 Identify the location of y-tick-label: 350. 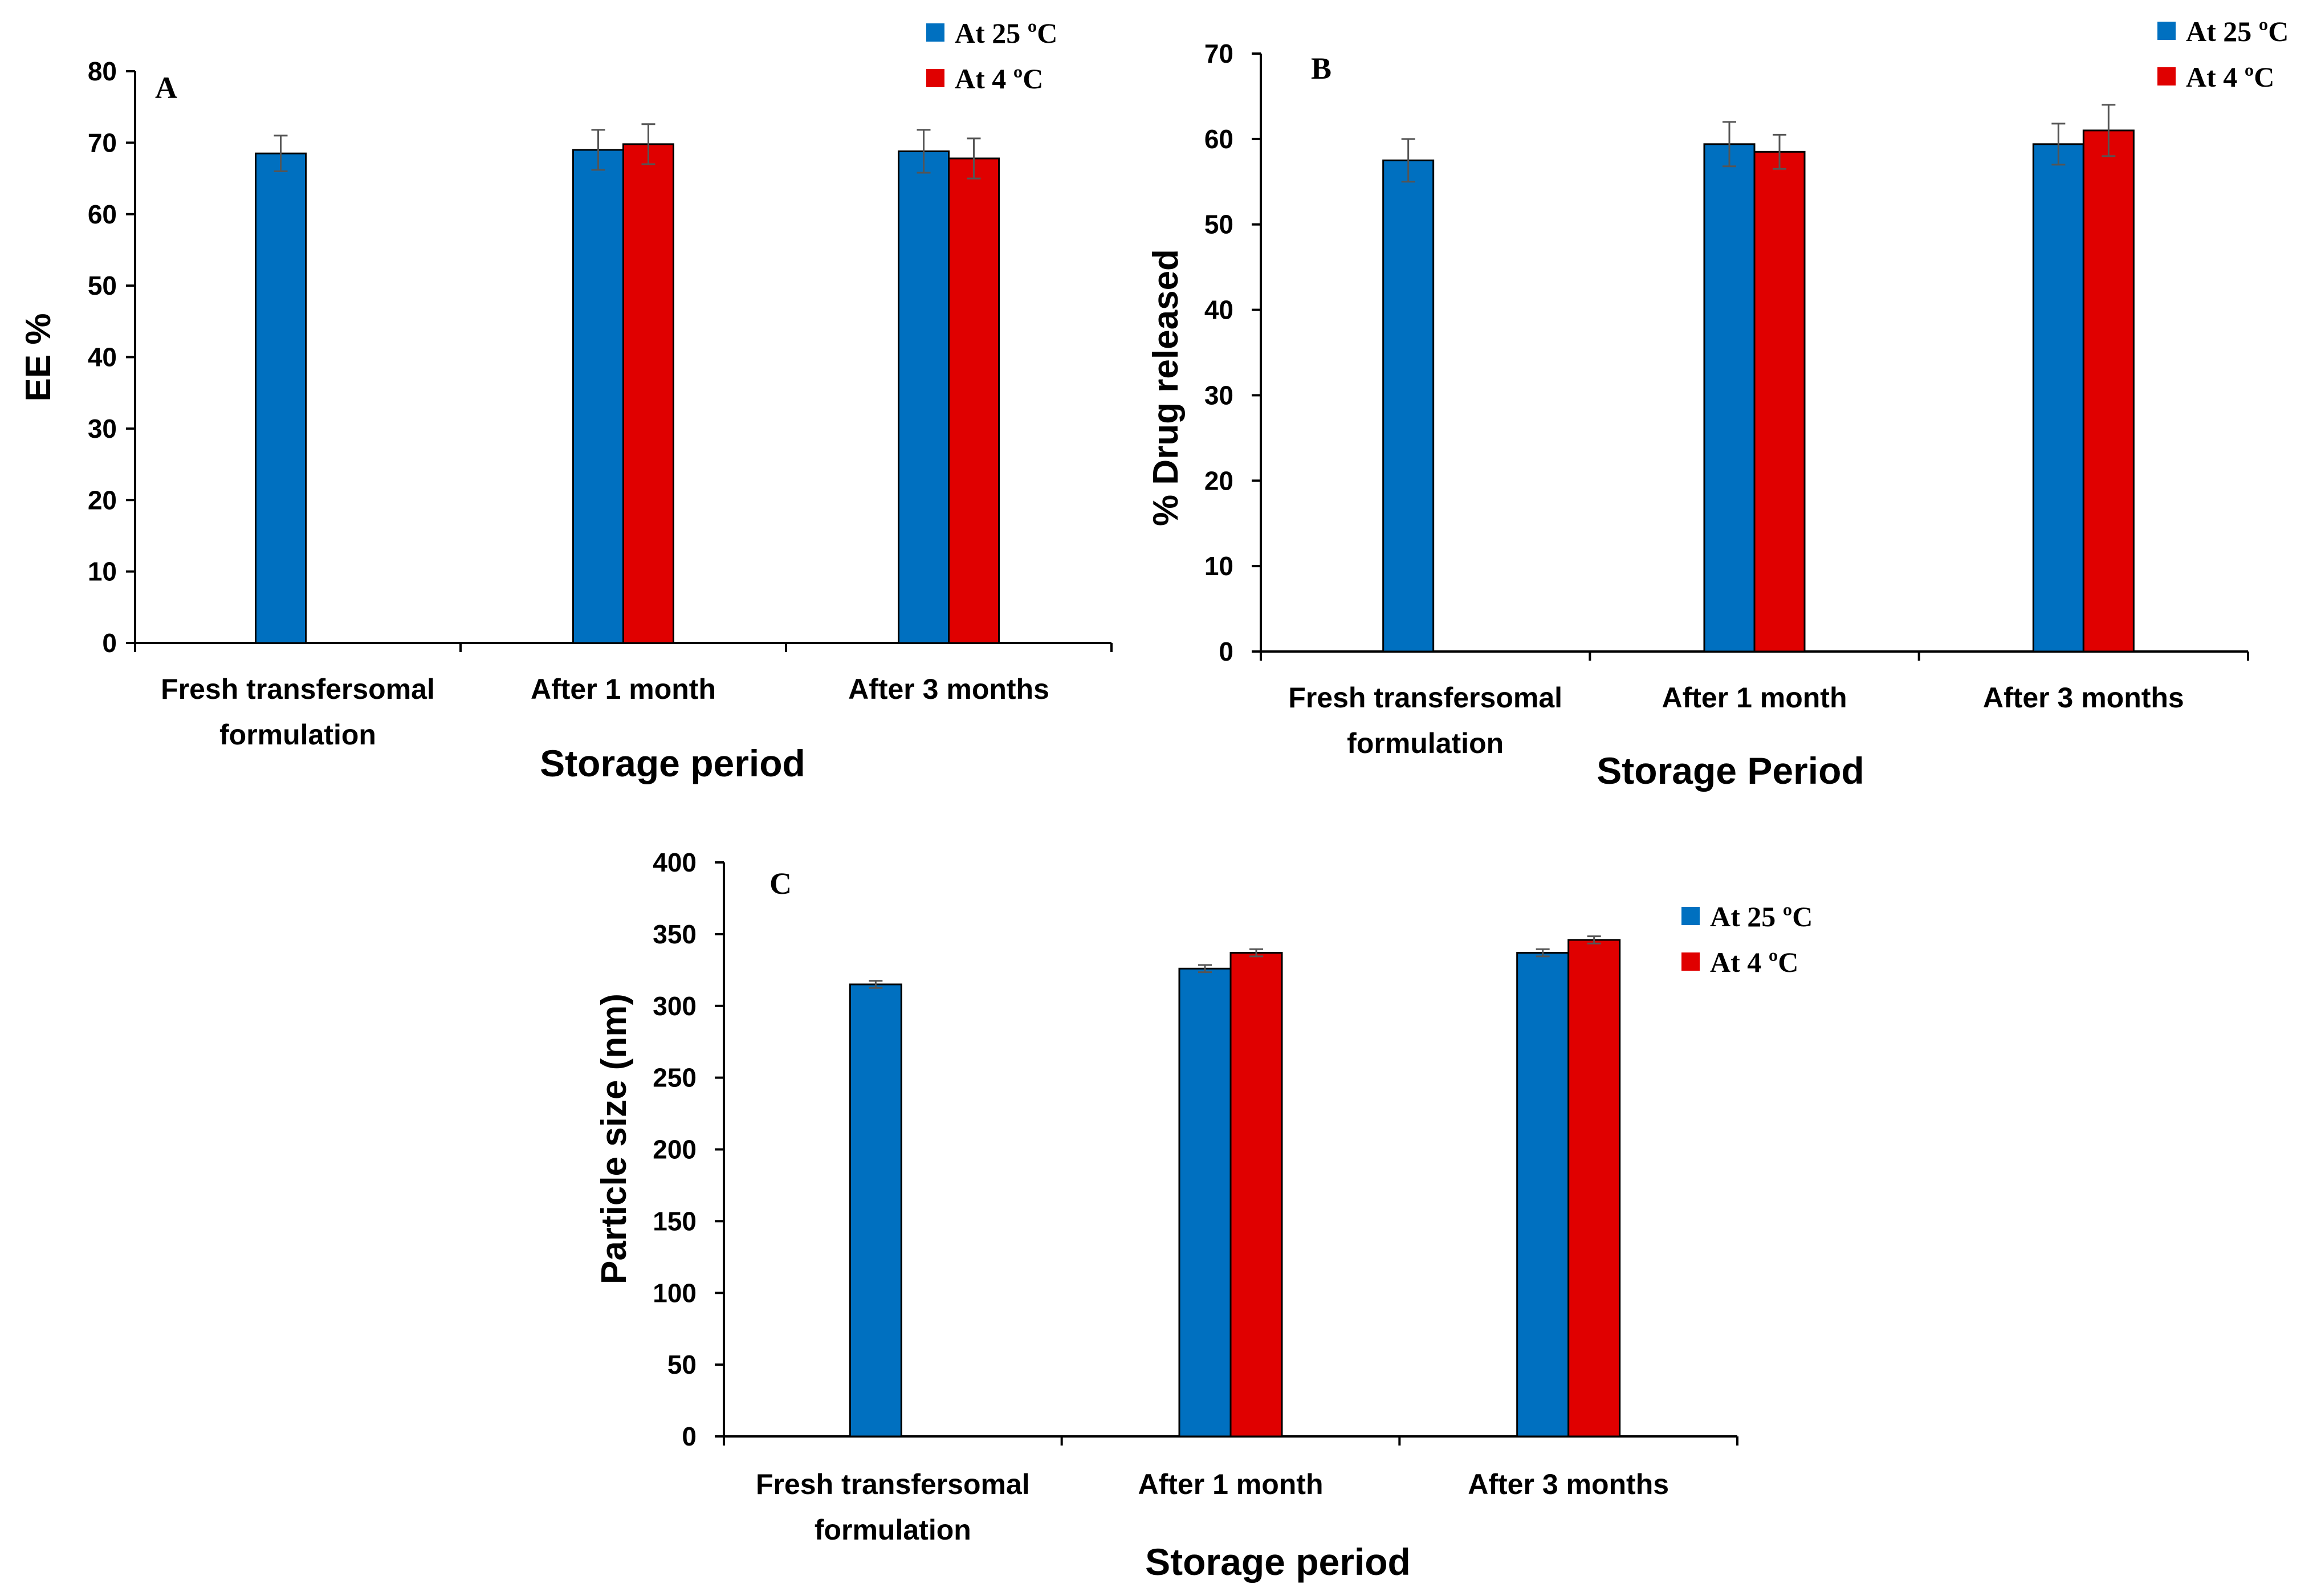
(675, 934).